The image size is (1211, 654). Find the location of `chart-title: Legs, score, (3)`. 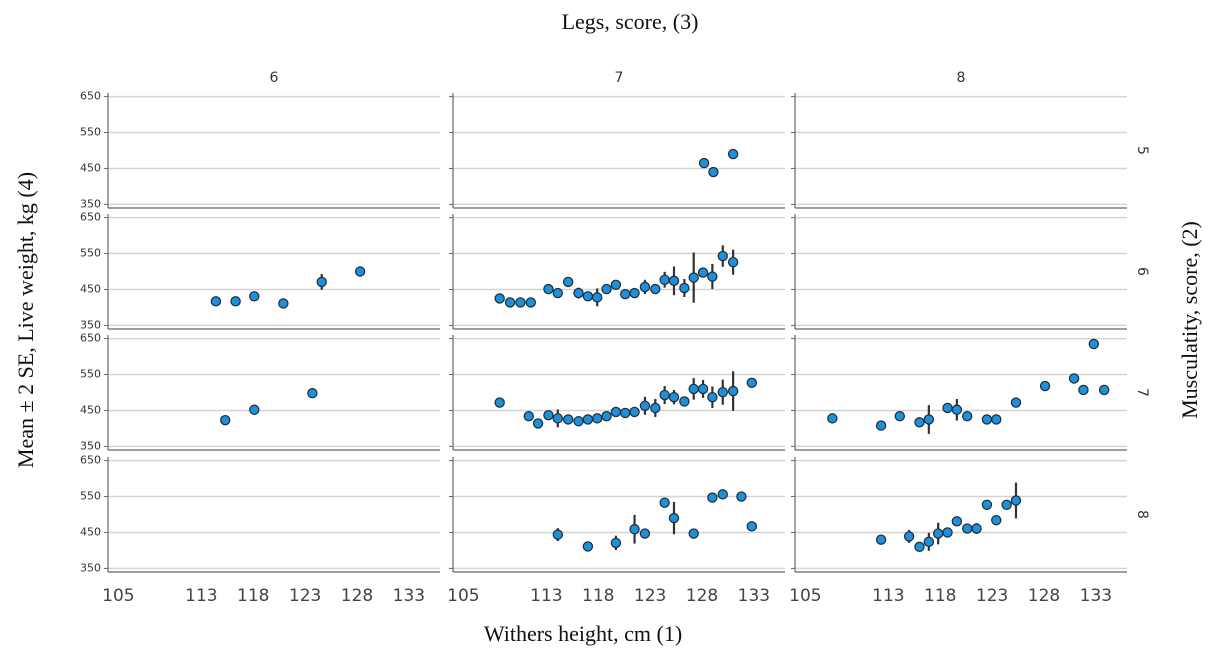

chart-title: Legs, score, (3) is located at coordinates (630, 21).